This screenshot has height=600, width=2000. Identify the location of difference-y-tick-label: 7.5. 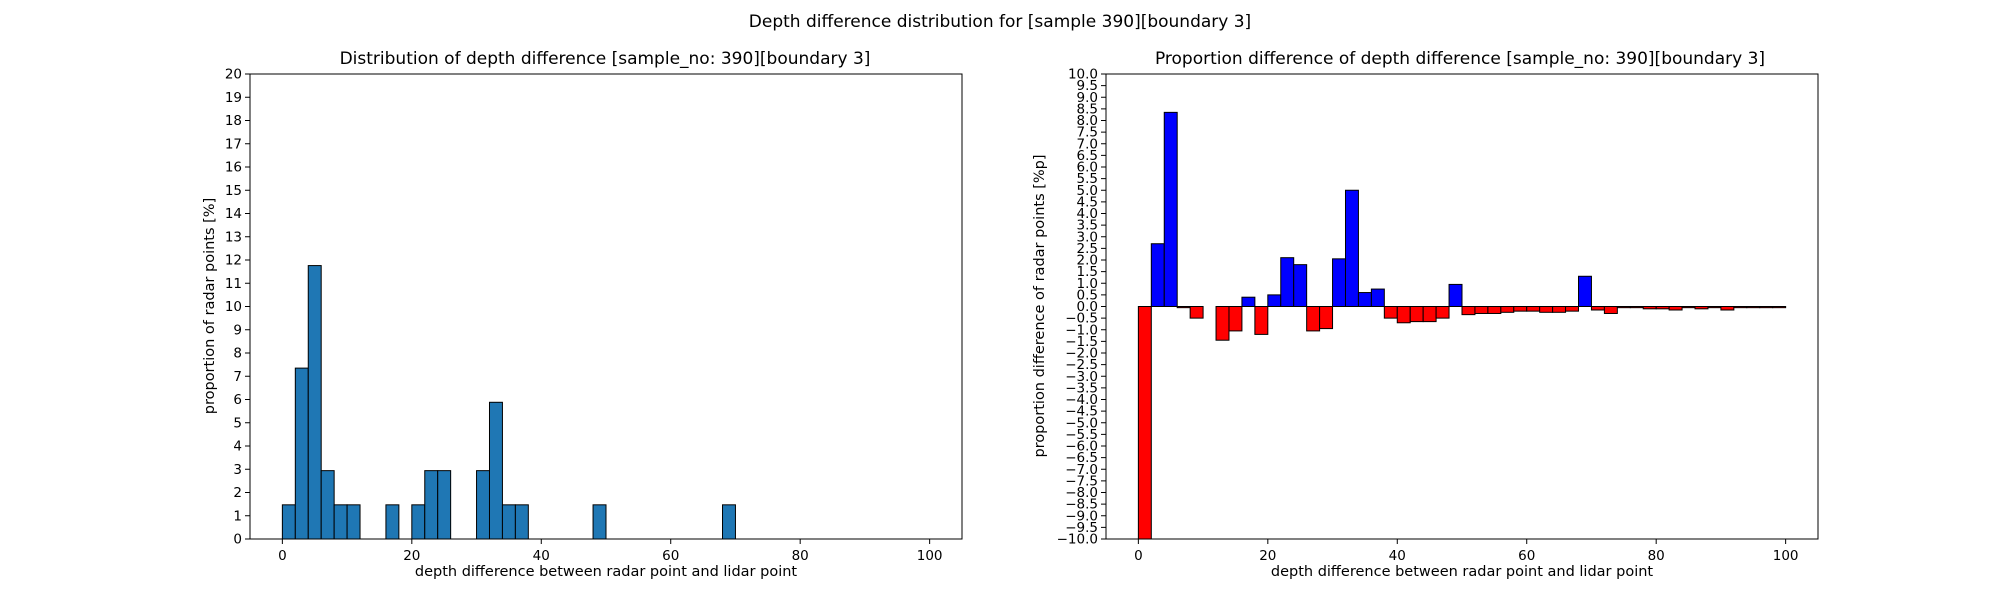
(1087, 133).